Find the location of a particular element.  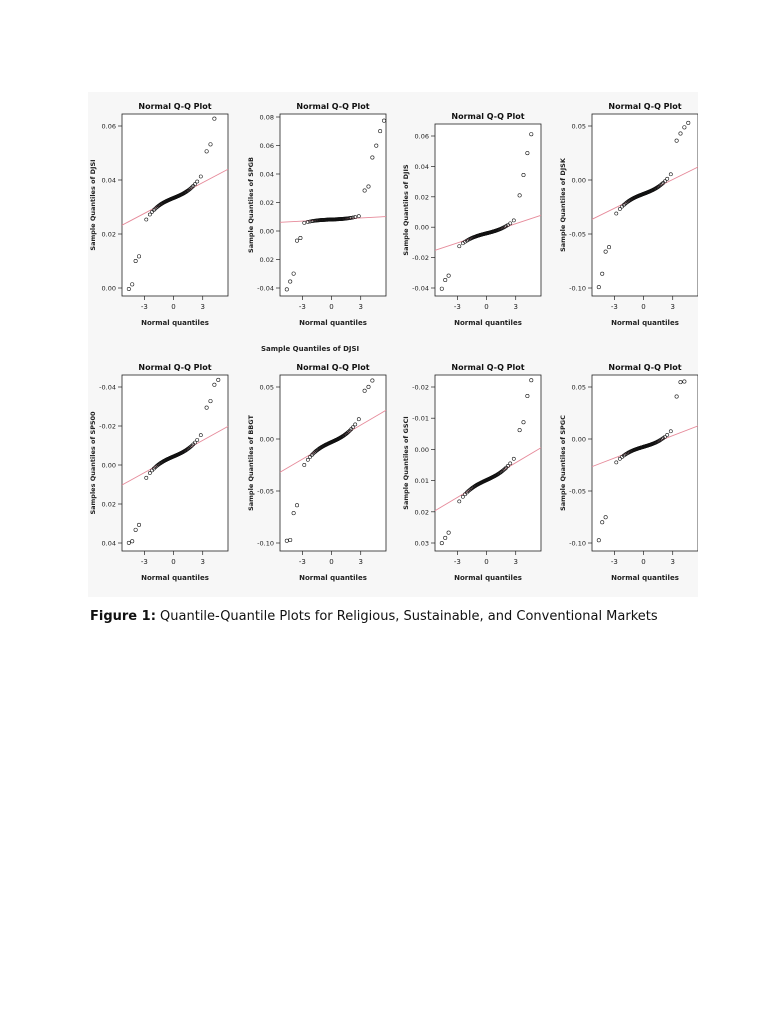

y-tick-label: -0.05 is located at coordinates (577, 492).